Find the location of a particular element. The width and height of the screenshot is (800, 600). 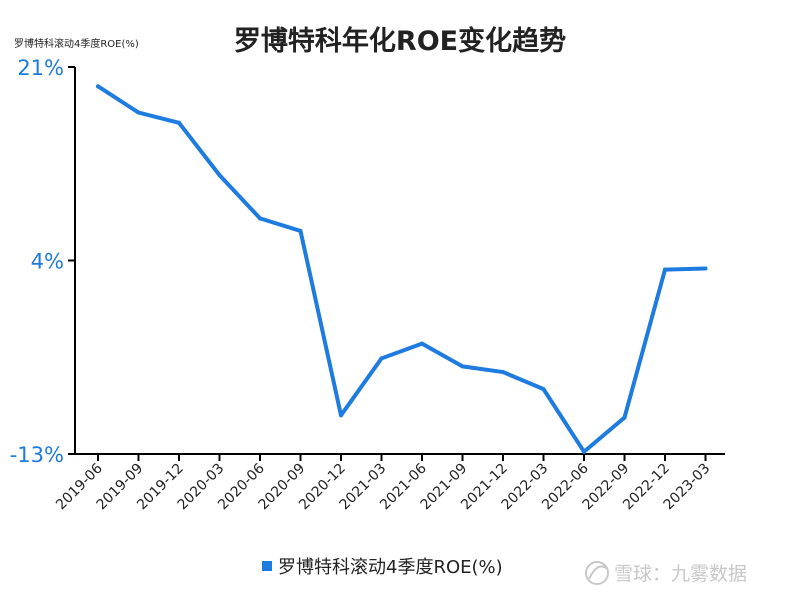

y-axis: 21% 4% -13% is located at coordinates (43, 261).